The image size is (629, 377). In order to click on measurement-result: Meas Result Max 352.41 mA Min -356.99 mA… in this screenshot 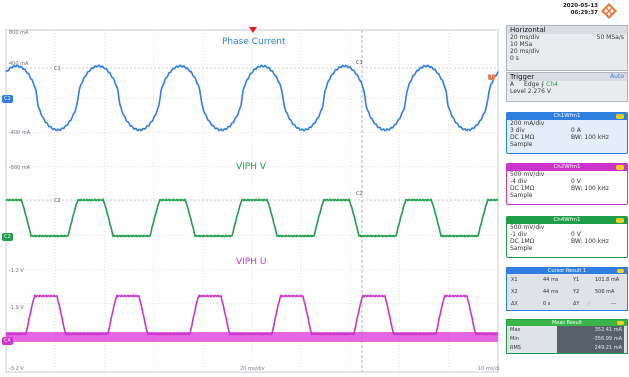, I will do `click(567, 336)`.